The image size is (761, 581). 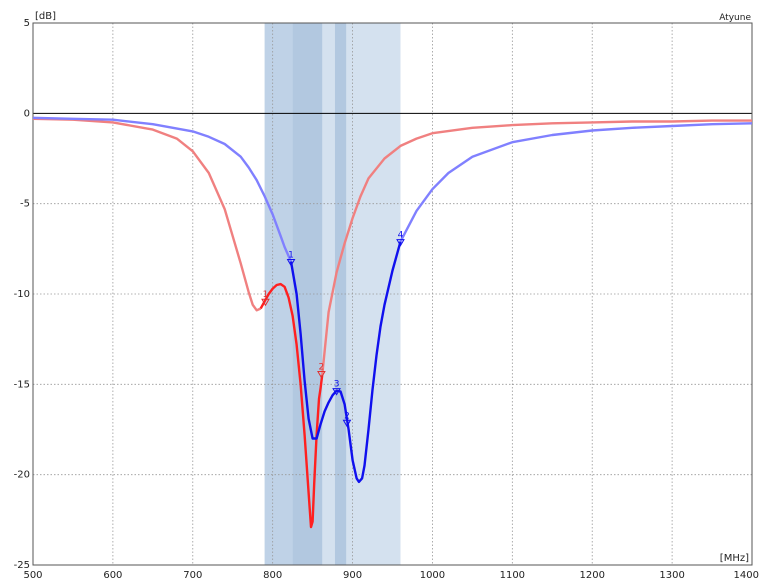 I want to click on x-tick-label: 1100, so click(x=512, y=575).